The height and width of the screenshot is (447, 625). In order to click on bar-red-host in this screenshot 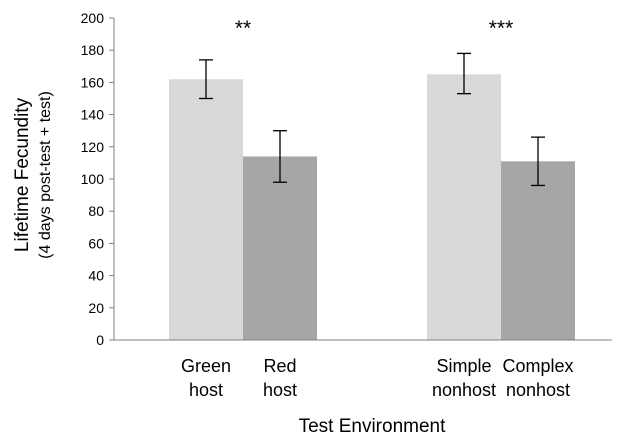, I will do `click(280, 248)`.